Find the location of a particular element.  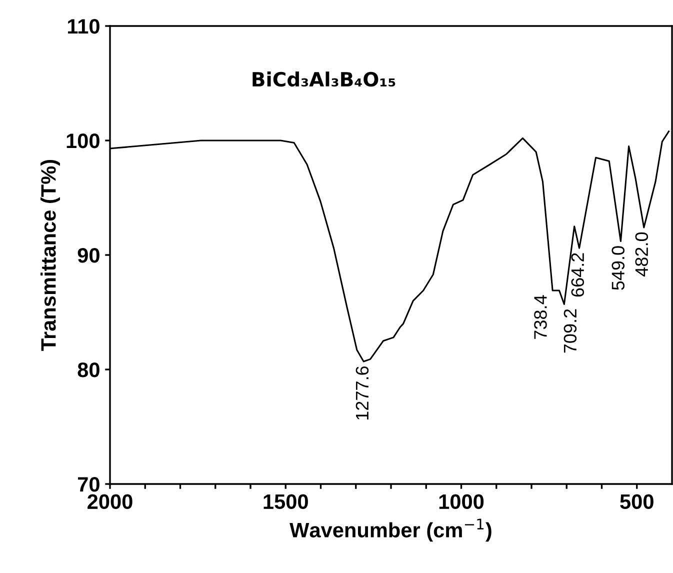

annotation: 549.0 is located at coordinates (618, 268).